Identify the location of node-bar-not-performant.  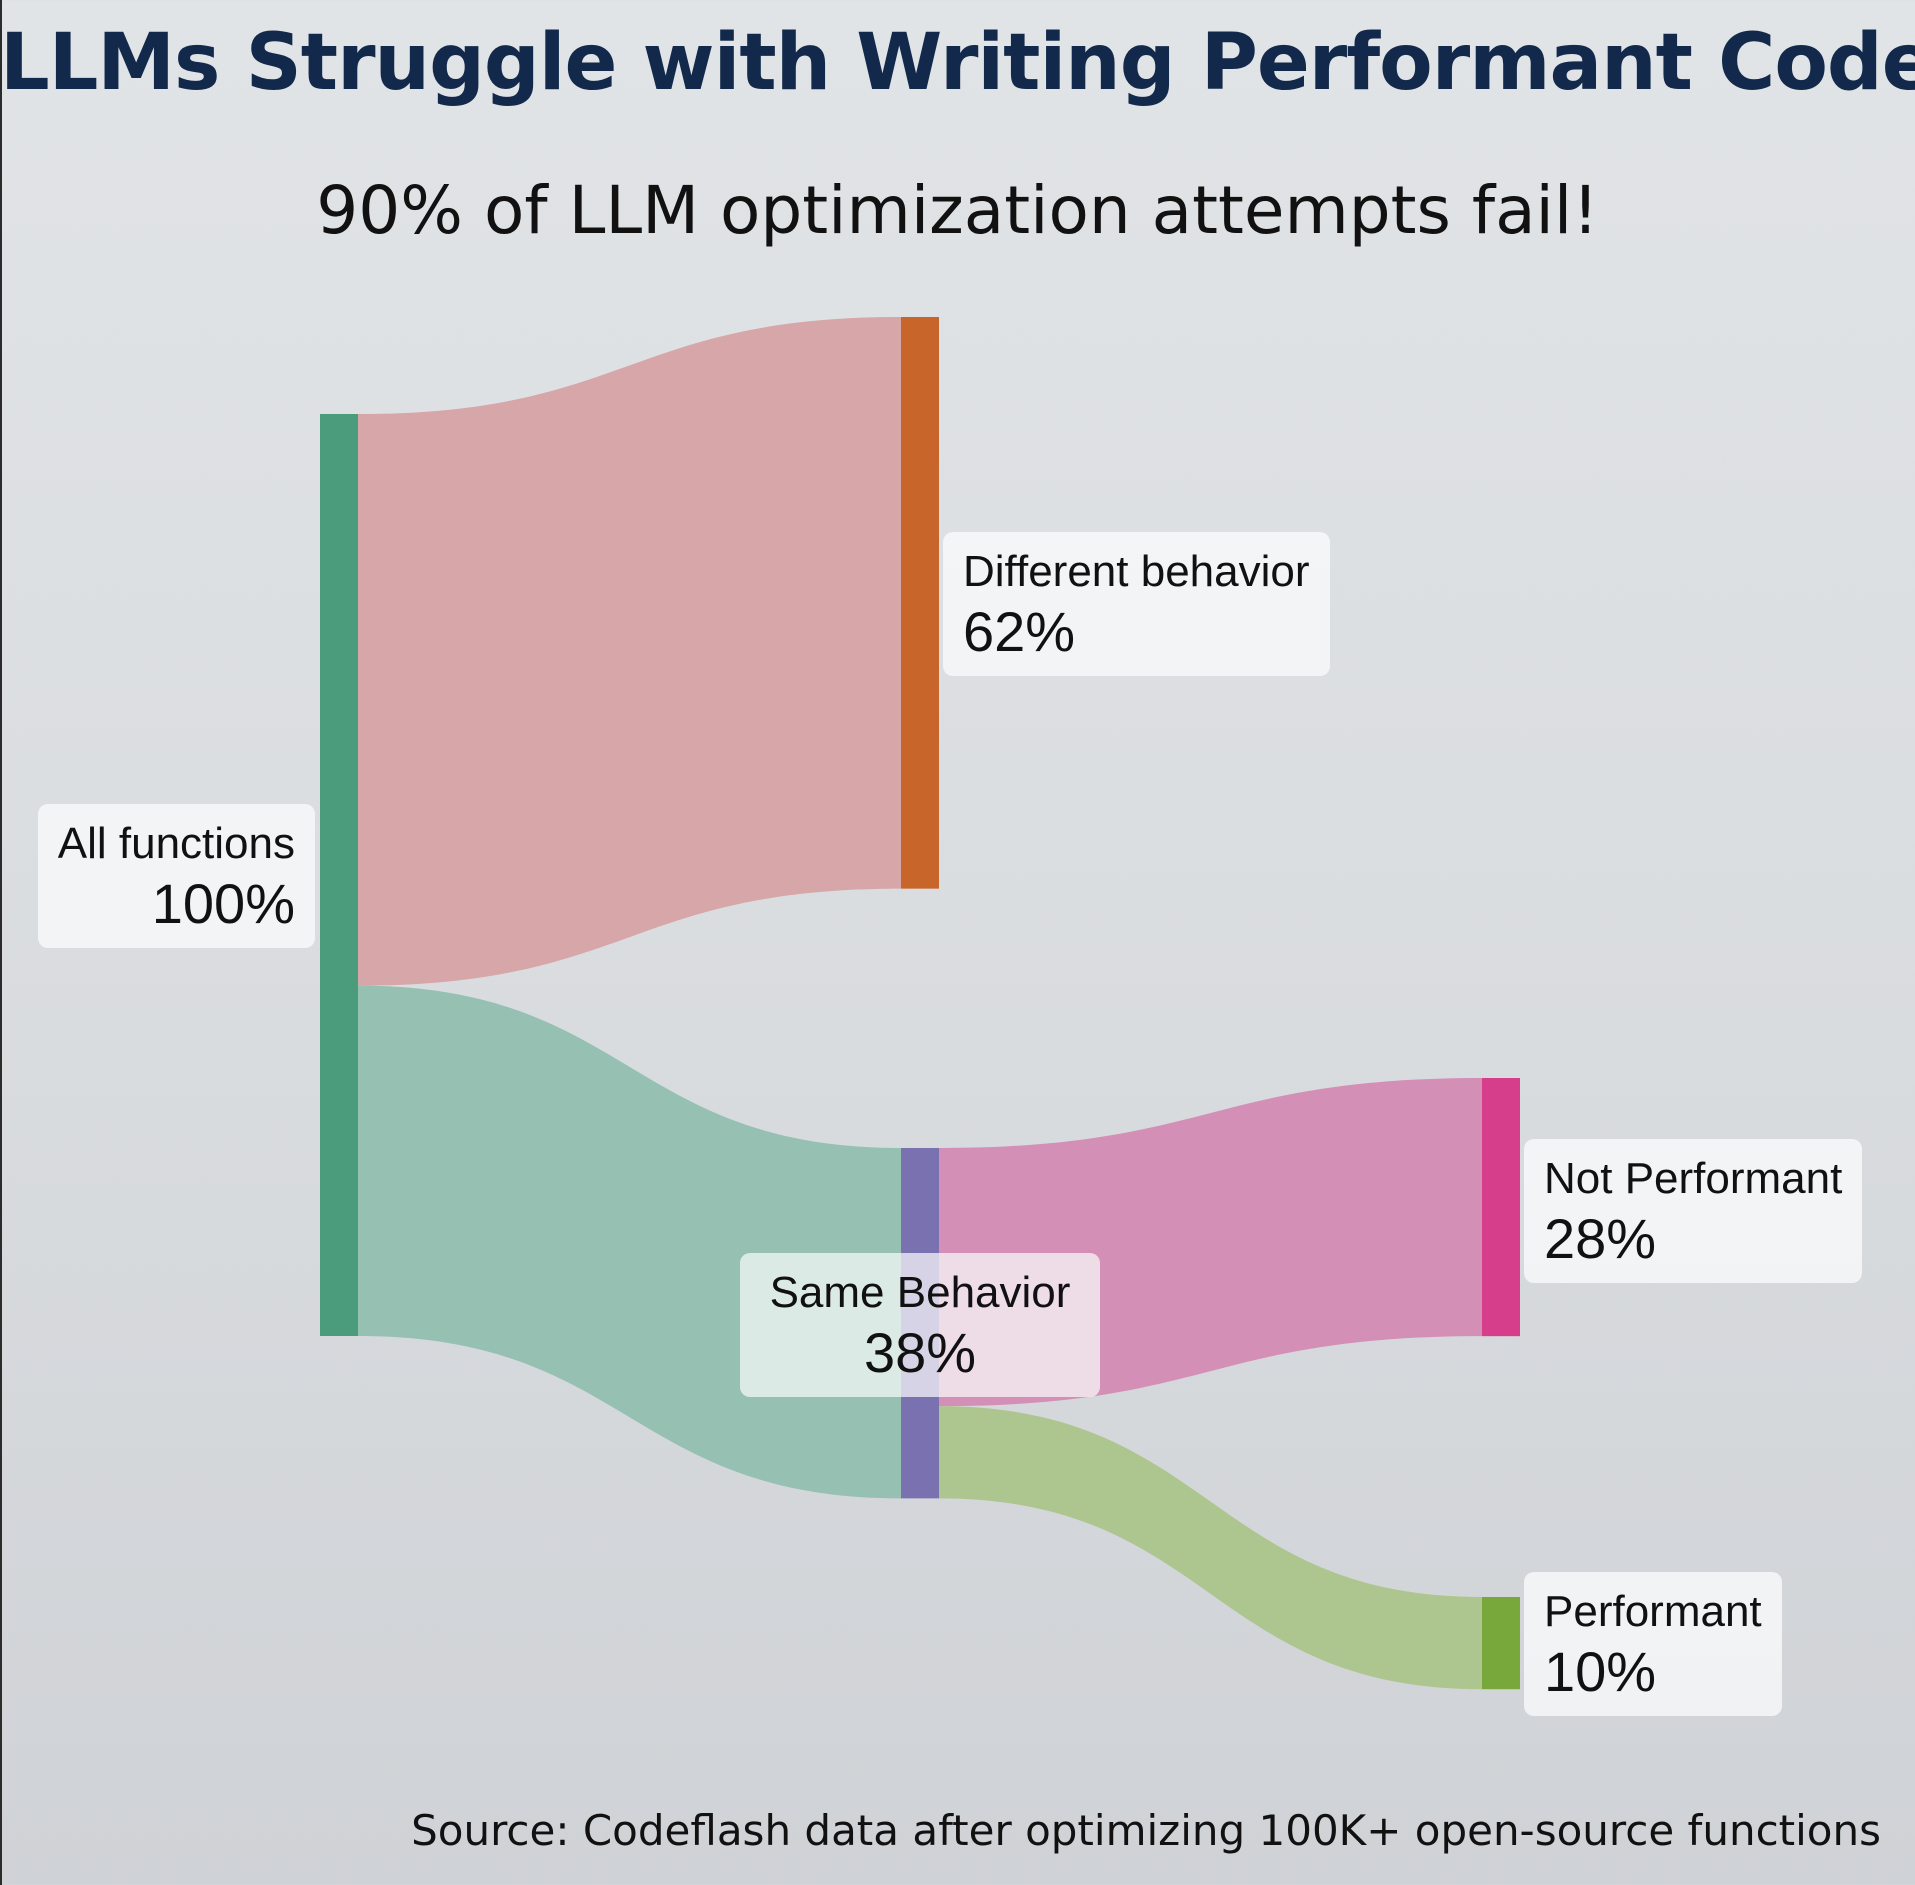
(1501, 1207).